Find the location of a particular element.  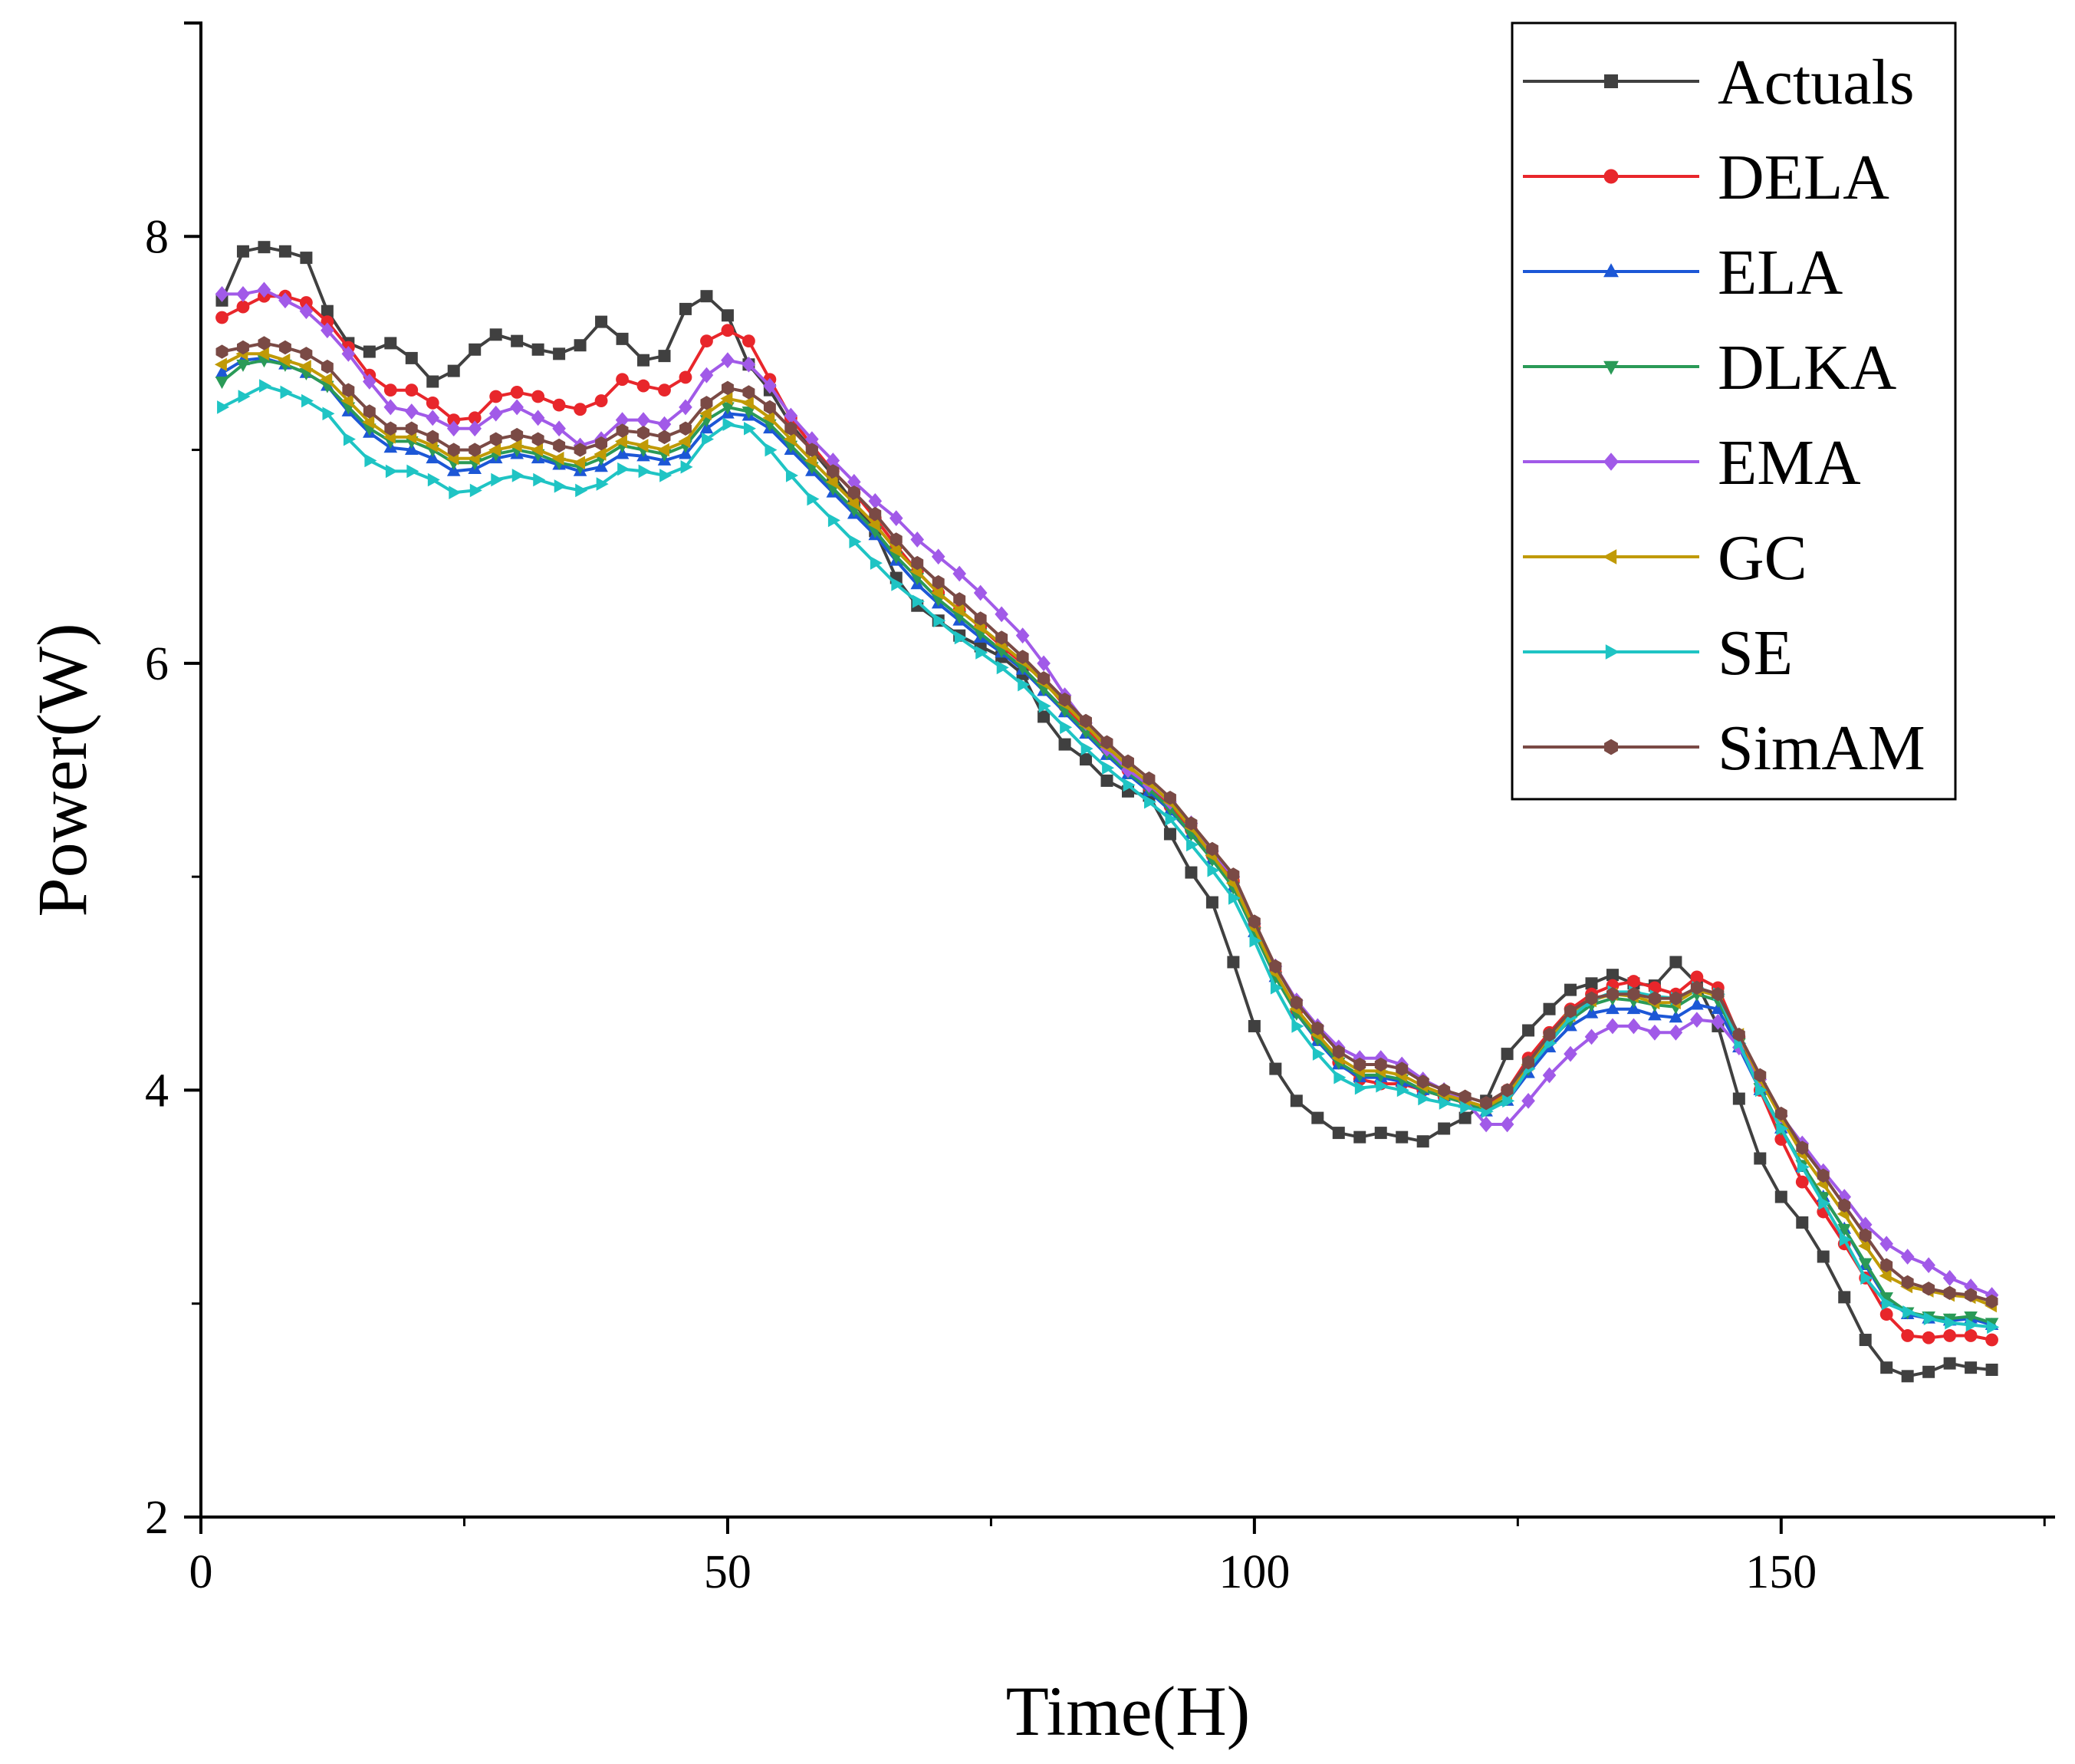

y-tick-label: 4 is located at coordinates (157, 1091).